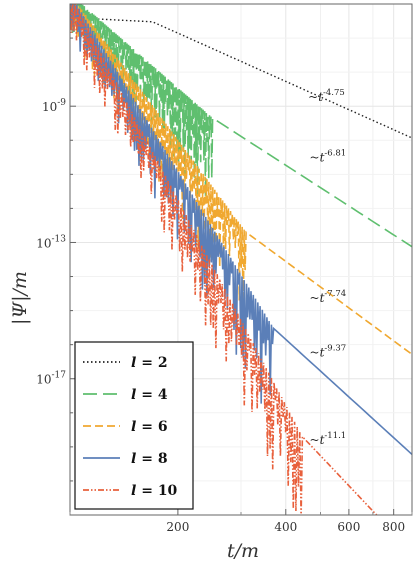  What do you see at coordinates (51, 242) in the screenshot?
I see `y-tick-label: 10-13` at bounding box center [51, 242].